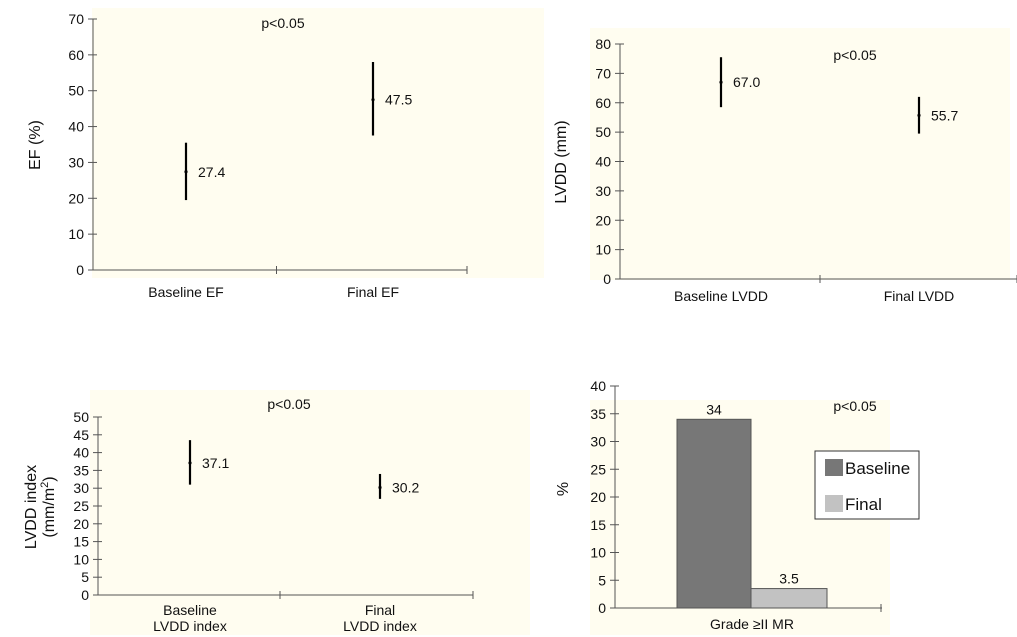  What do you see at coordinates (40, 507) in the screenshot?
I see `y-axis-label: LVDD index(mm/m2)` at bounding box center [40, 507].